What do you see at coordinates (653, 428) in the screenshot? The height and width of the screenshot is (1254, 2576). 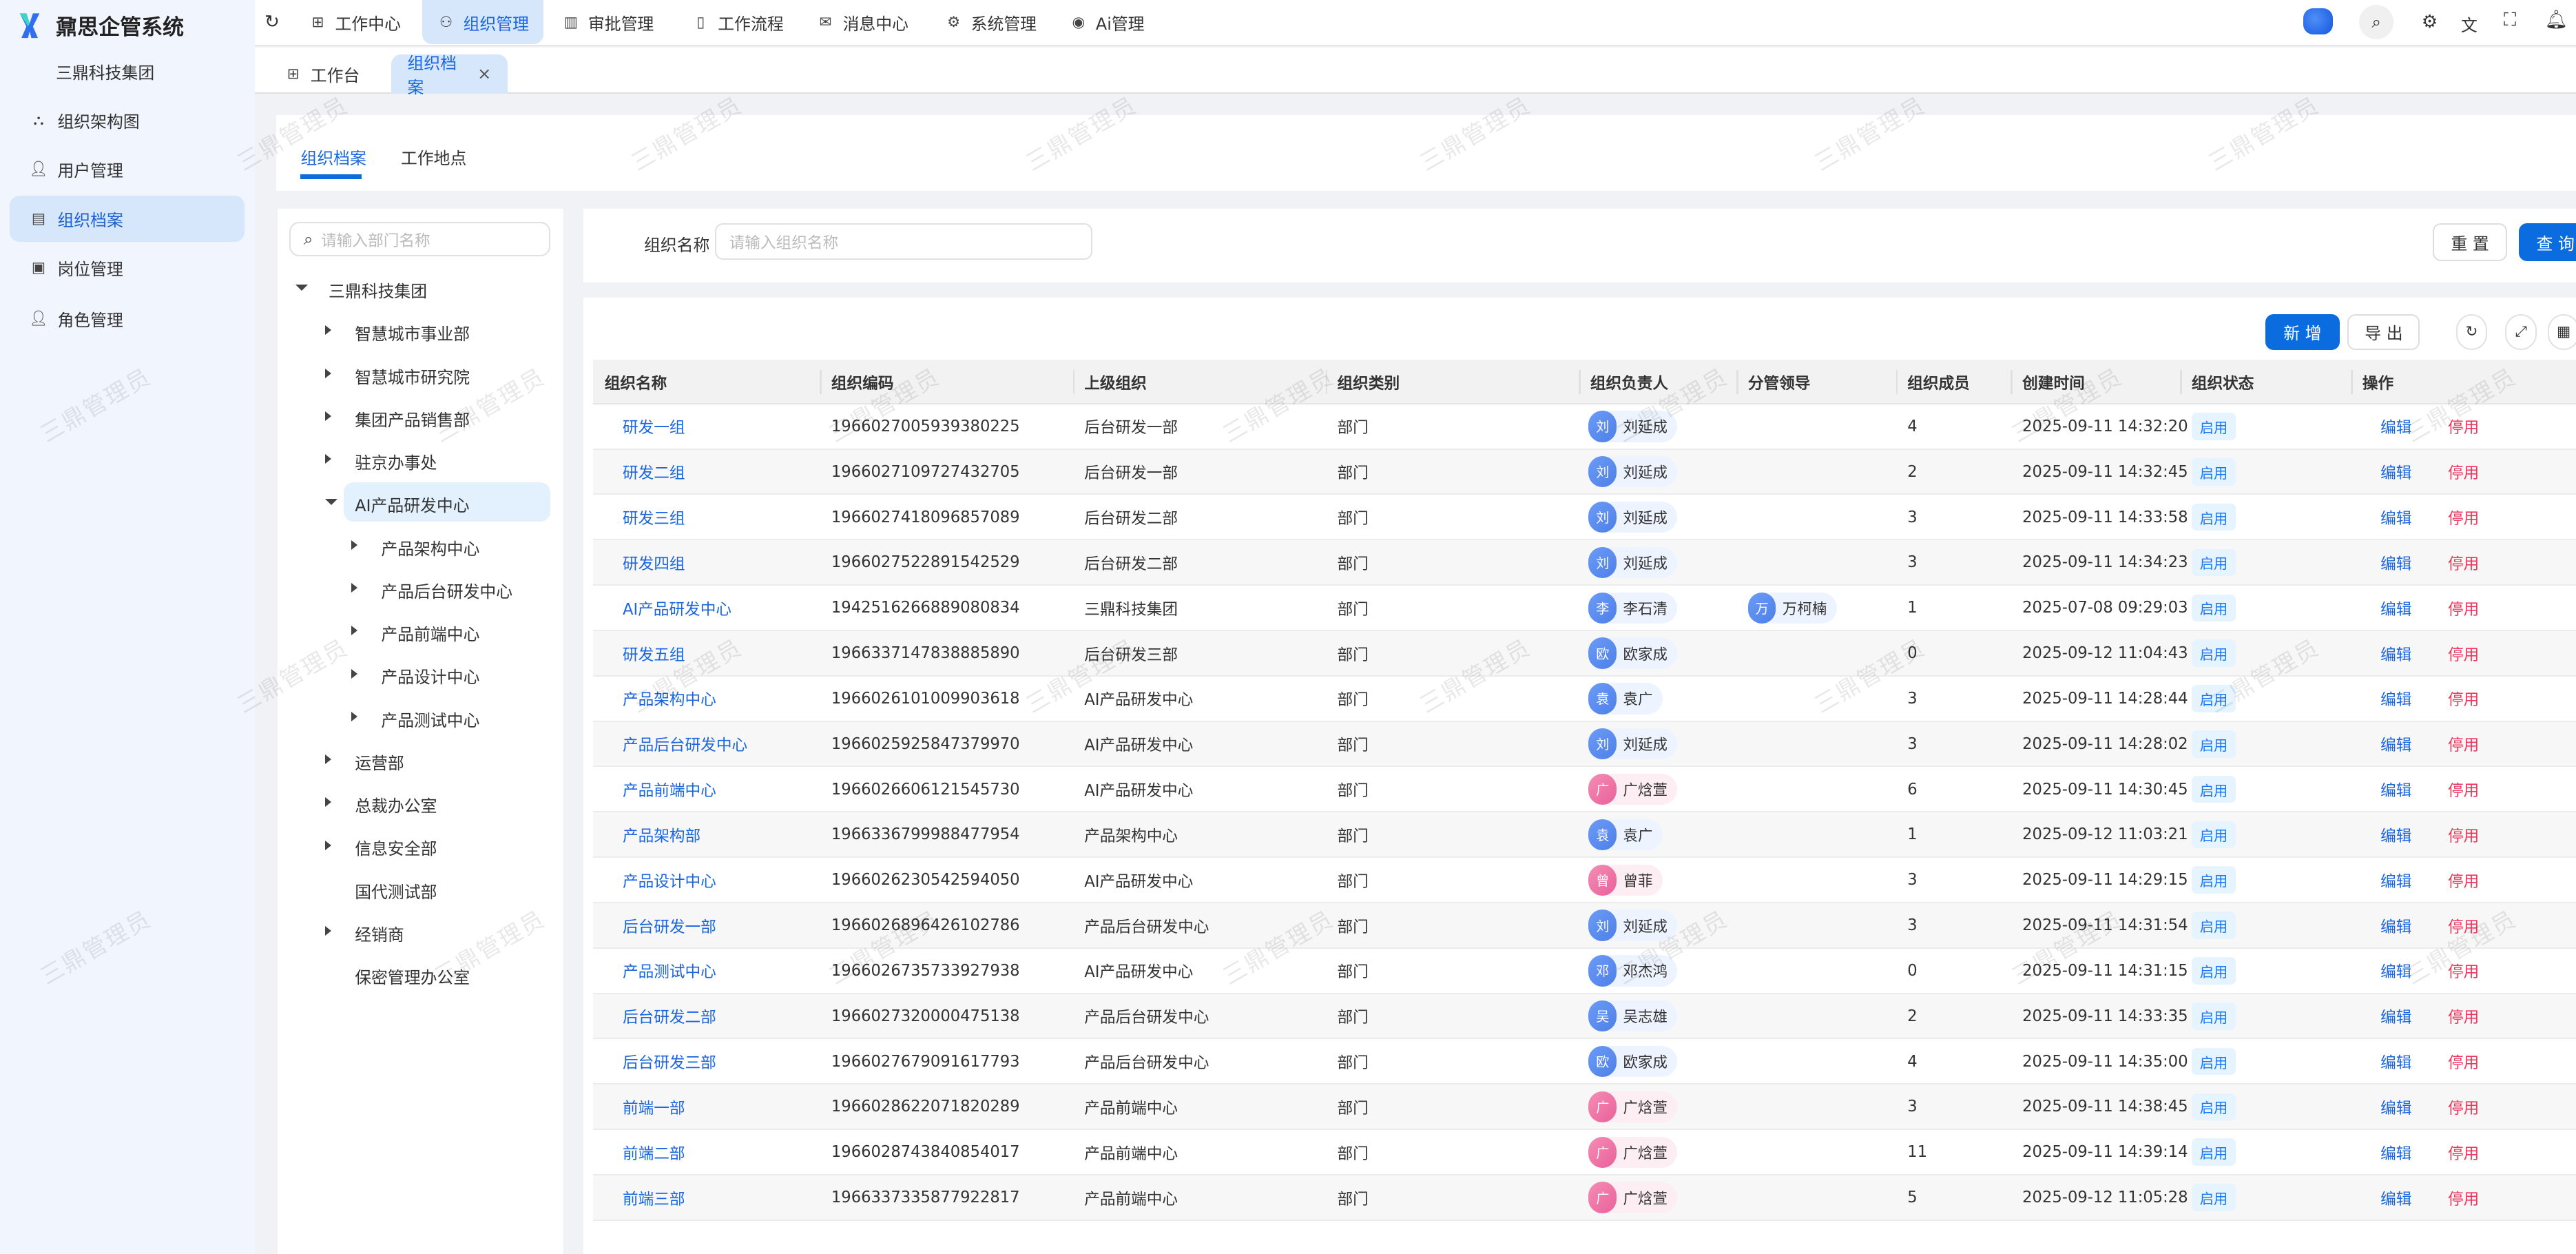 I see `org-name-link: 研发一组` at bounding box center [653, 428].